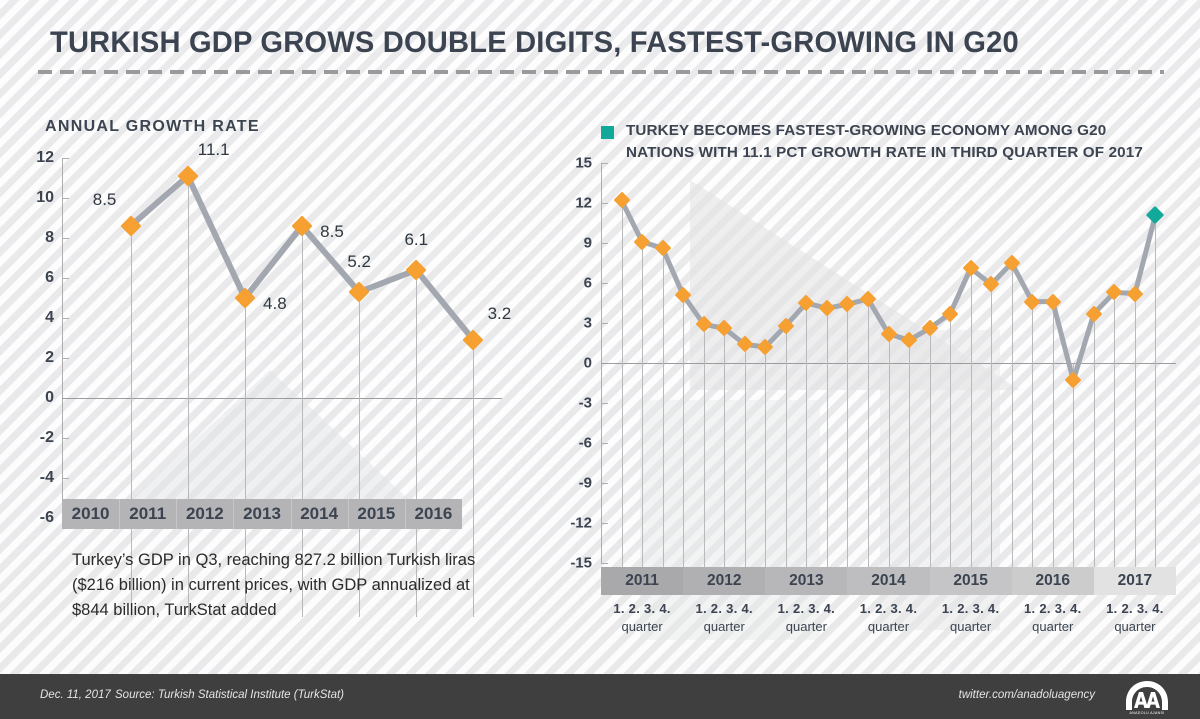 Image resolution: width=1200 pixels, height=719 pixels. What do you see at coordinates (587, 323) in the screenshot?
I see `right-y-tick-label: 3` at bounding box center [587, 323].